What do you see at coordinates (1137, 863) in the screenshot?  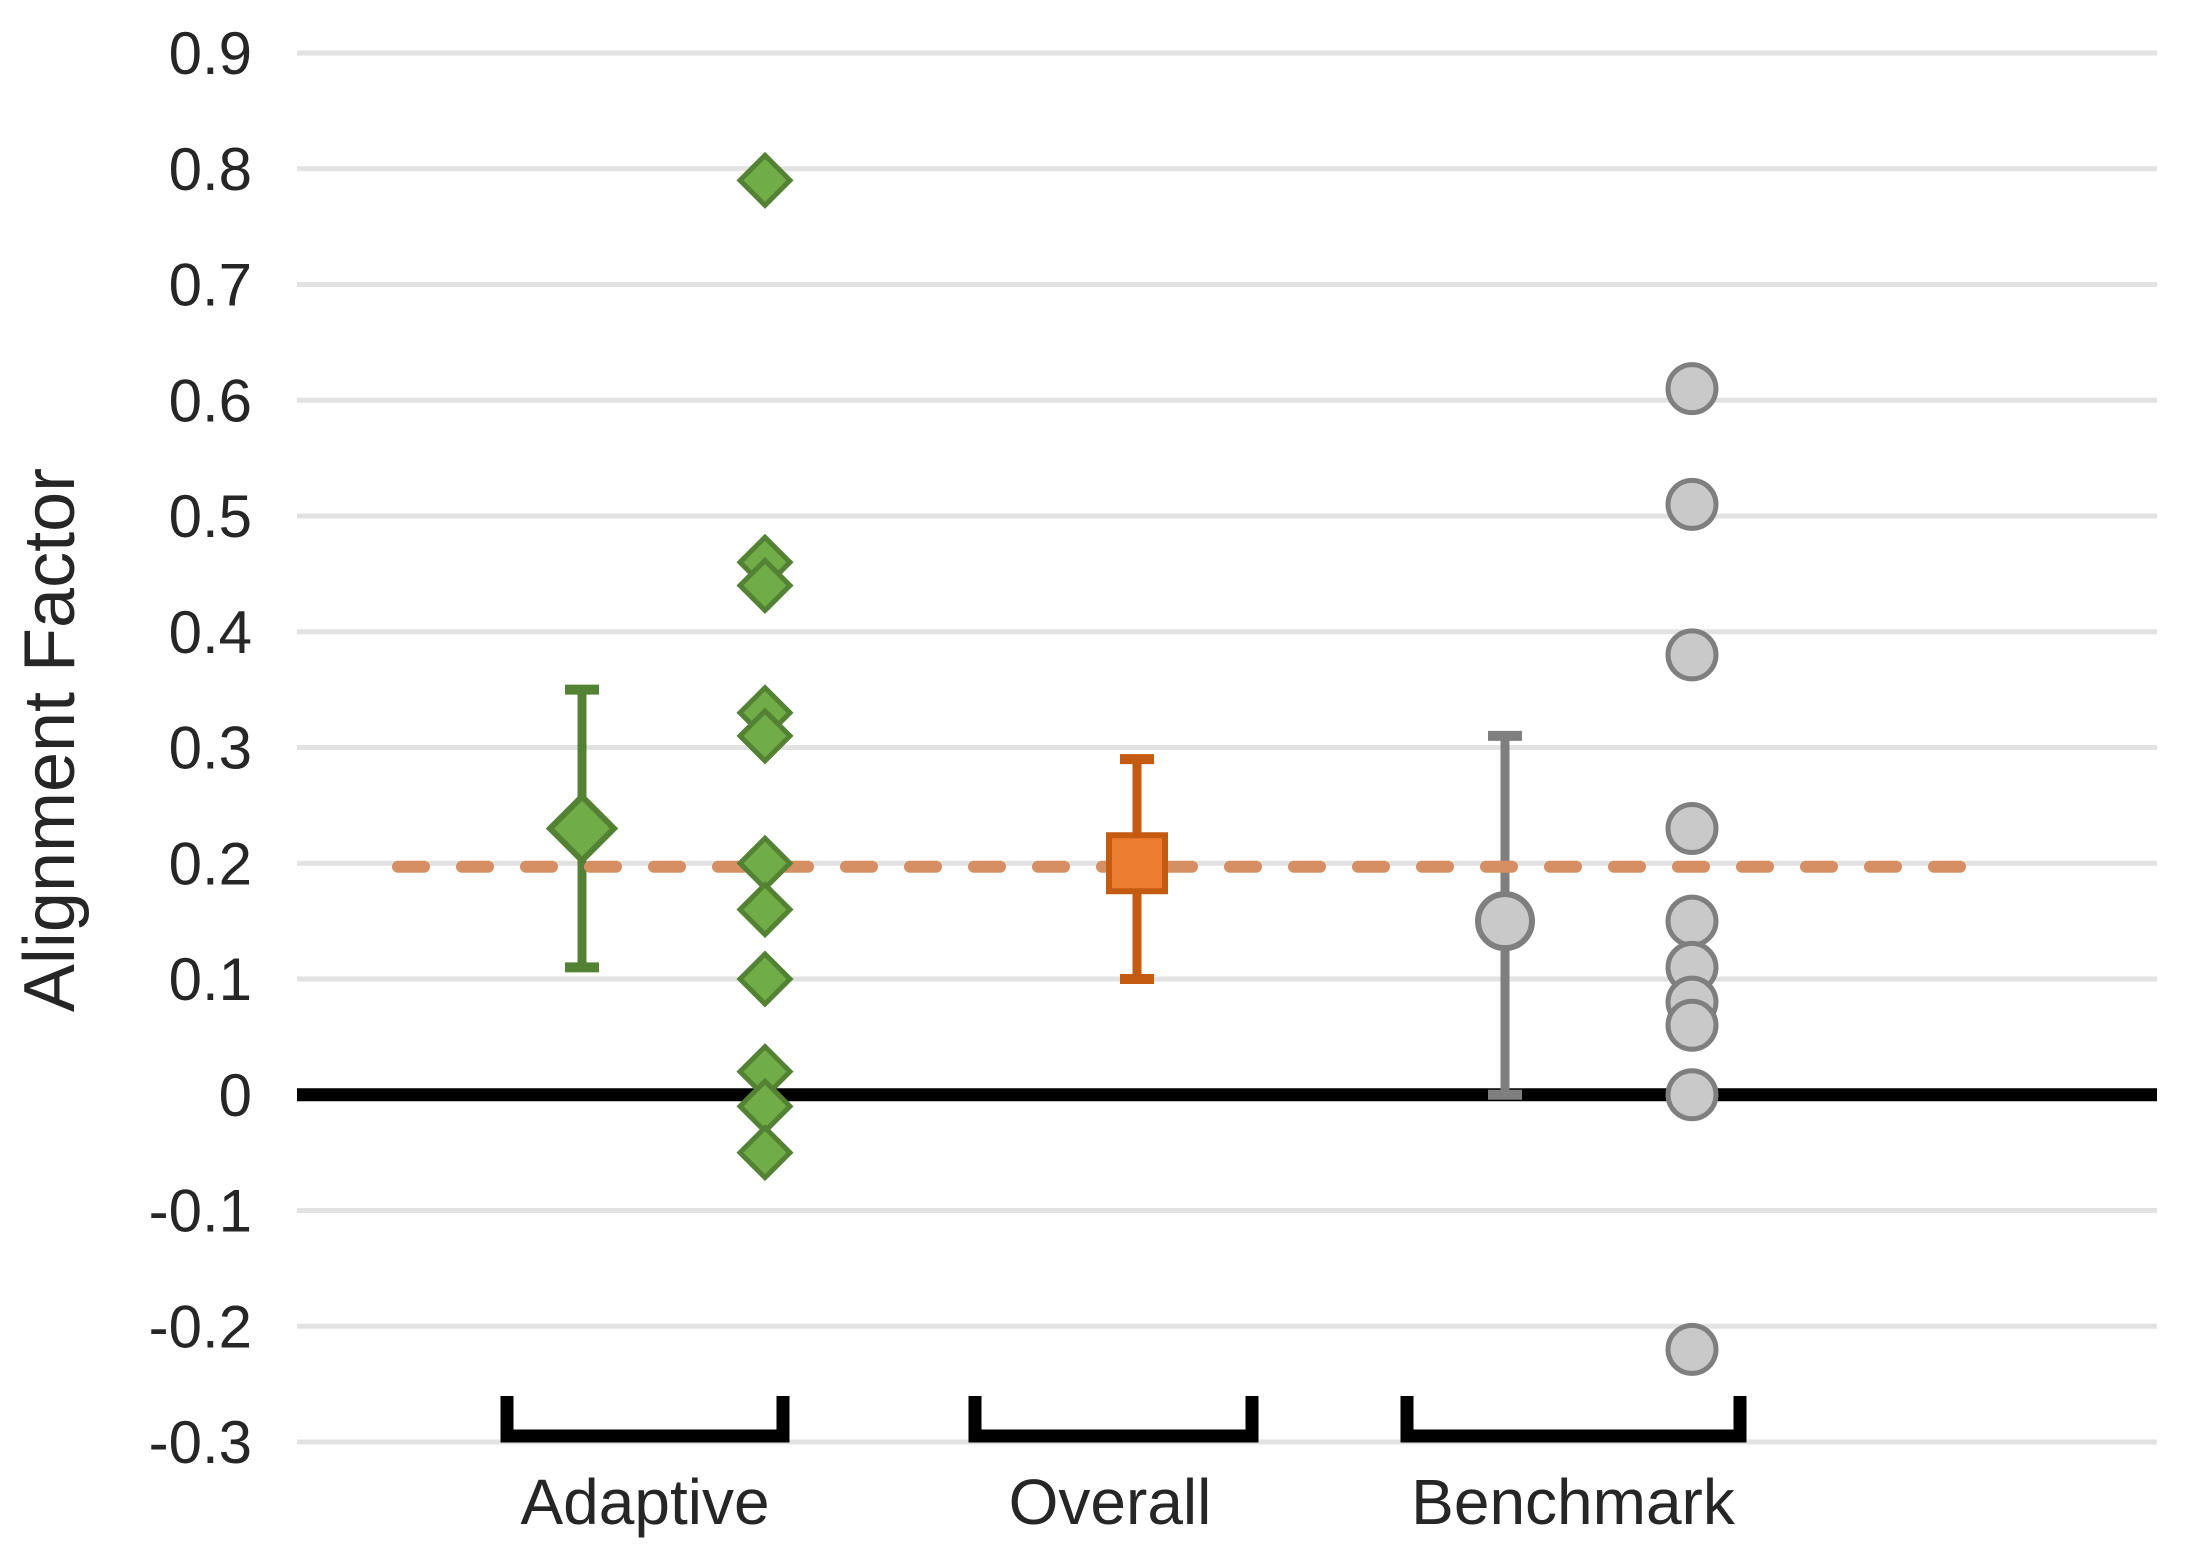 I see `summary-marker-overall` at bounding box center [1137, 863].